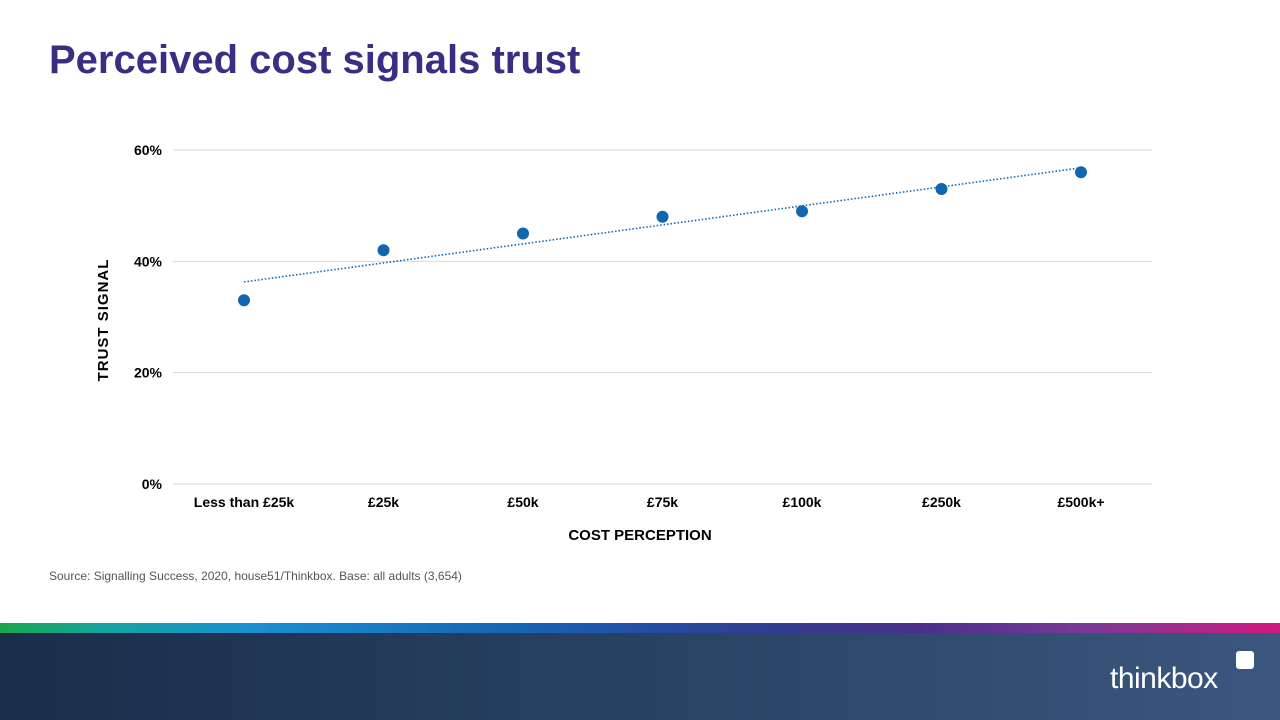 This screenshot has width=1280, height=720. Describe the element at coordinates (662, 225) in the screenshot. I see `trendline` at that location.